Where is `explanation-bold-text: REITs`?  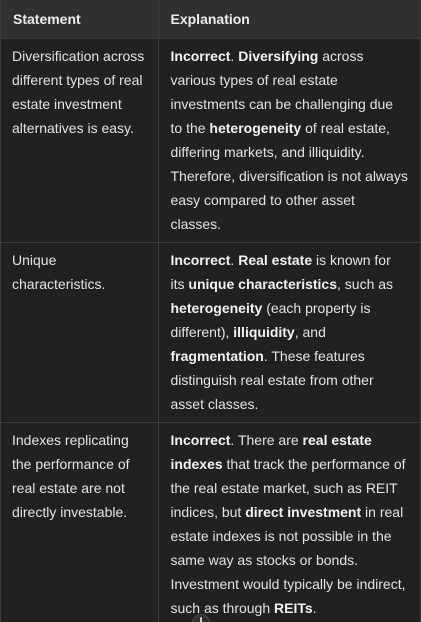 explanation-bold-text: REITs is located at coordinates (293, 607).